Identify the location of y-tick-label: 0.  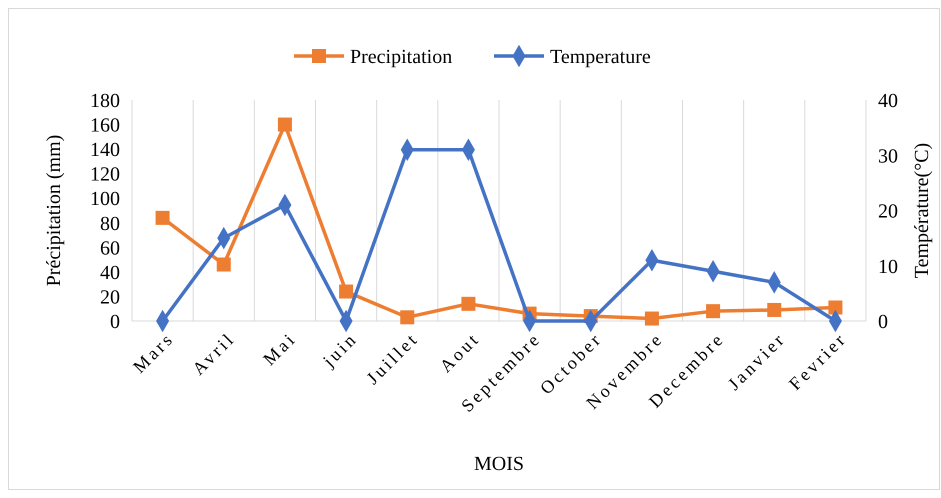
(115, 322).